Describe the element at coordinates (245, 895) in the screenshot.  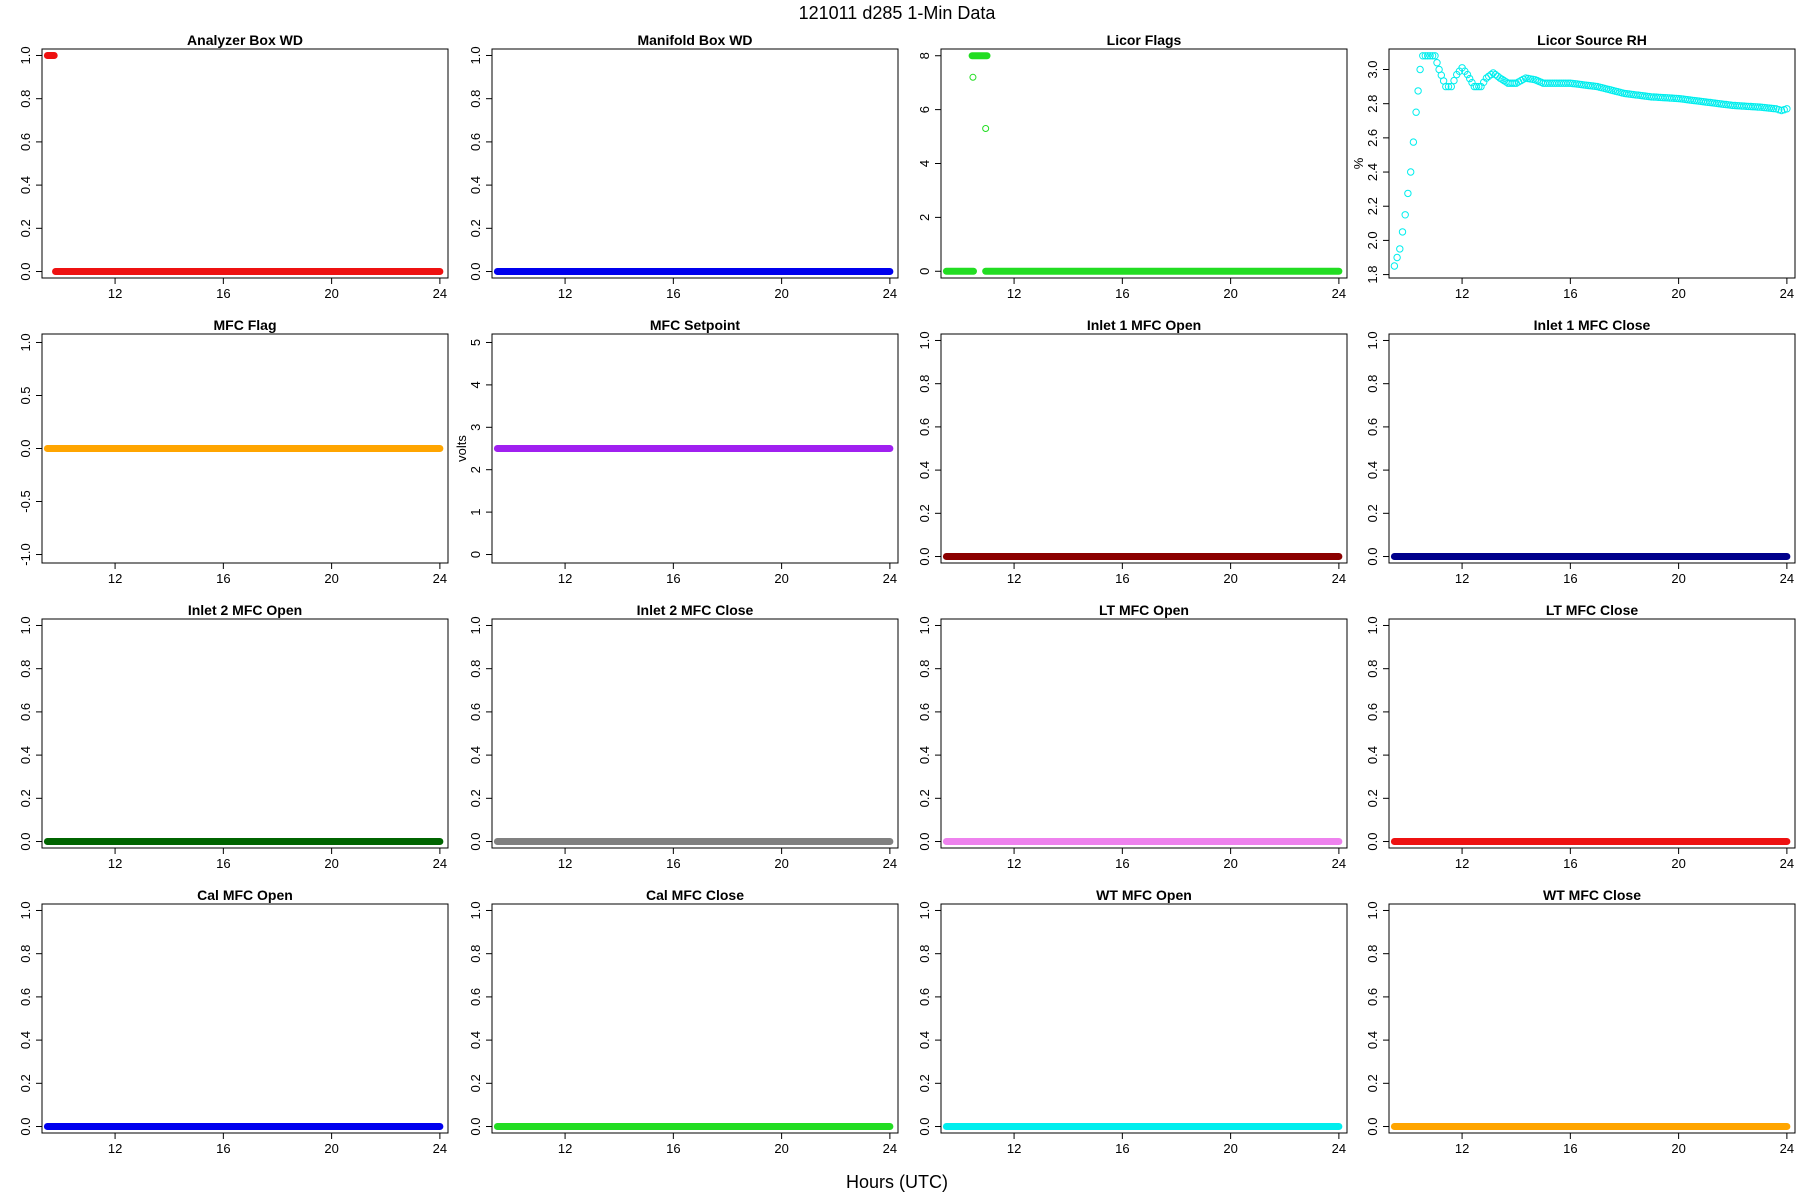
I see `panel-title: Cal MFC Open` at that location.